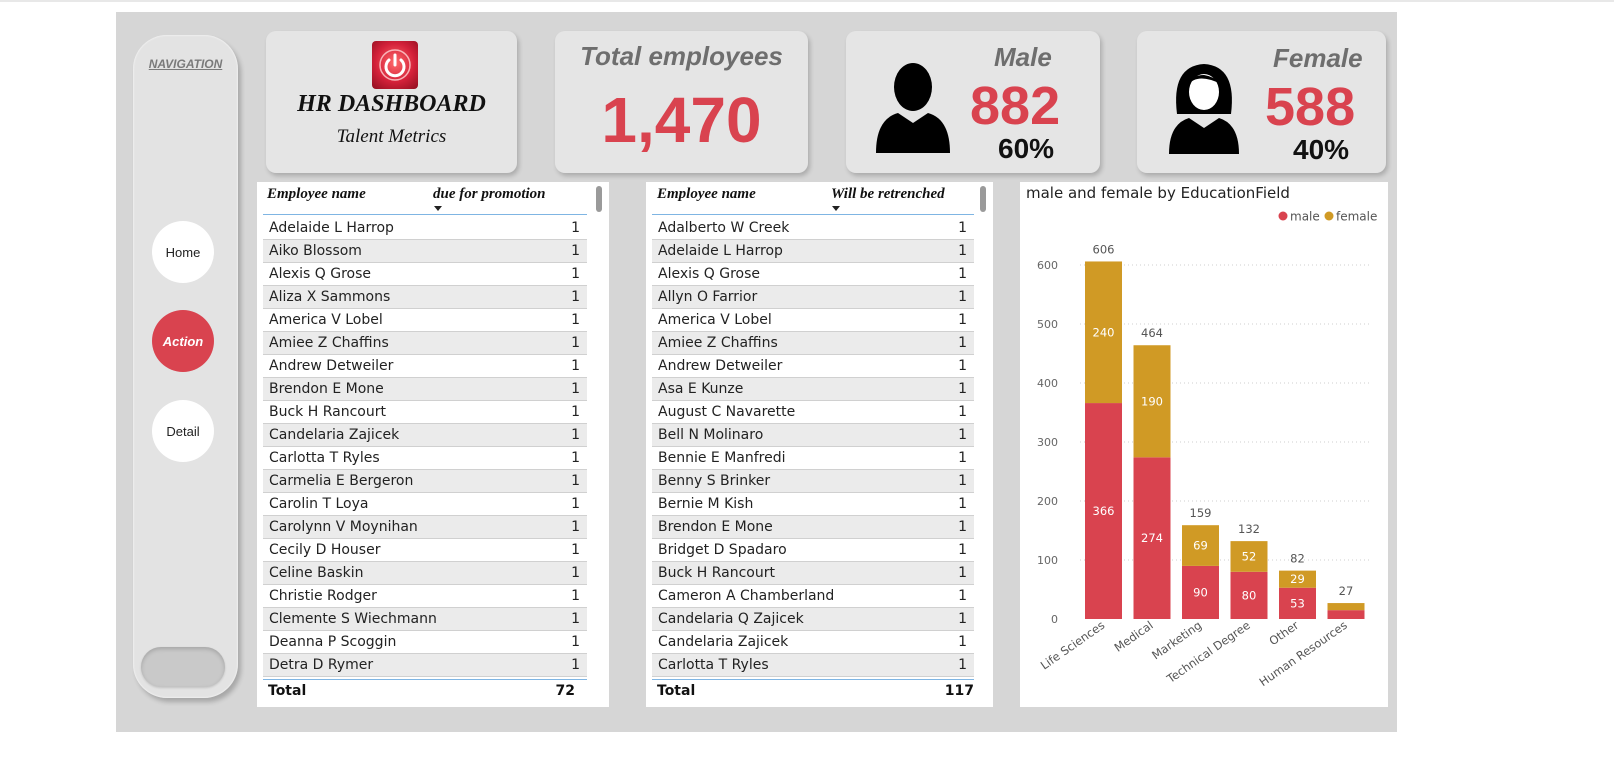 The image size is (1614, 763). What do you see at coordinates (1207, 652) in the screenshot?
I see `x-tick-label: Technical Degree` at bounding box center [1207, 652].